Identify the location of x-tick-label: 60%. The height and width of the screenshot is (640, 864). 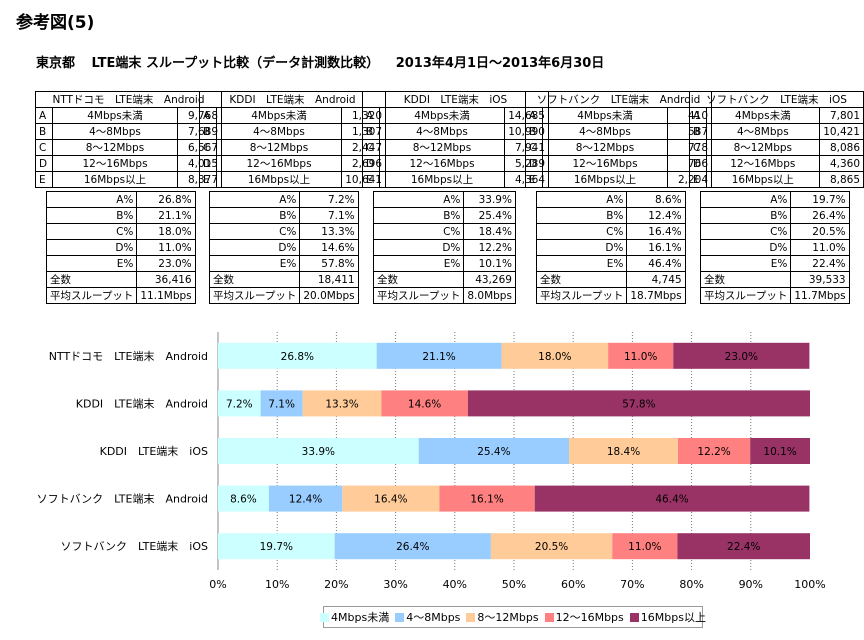
(573, 584).